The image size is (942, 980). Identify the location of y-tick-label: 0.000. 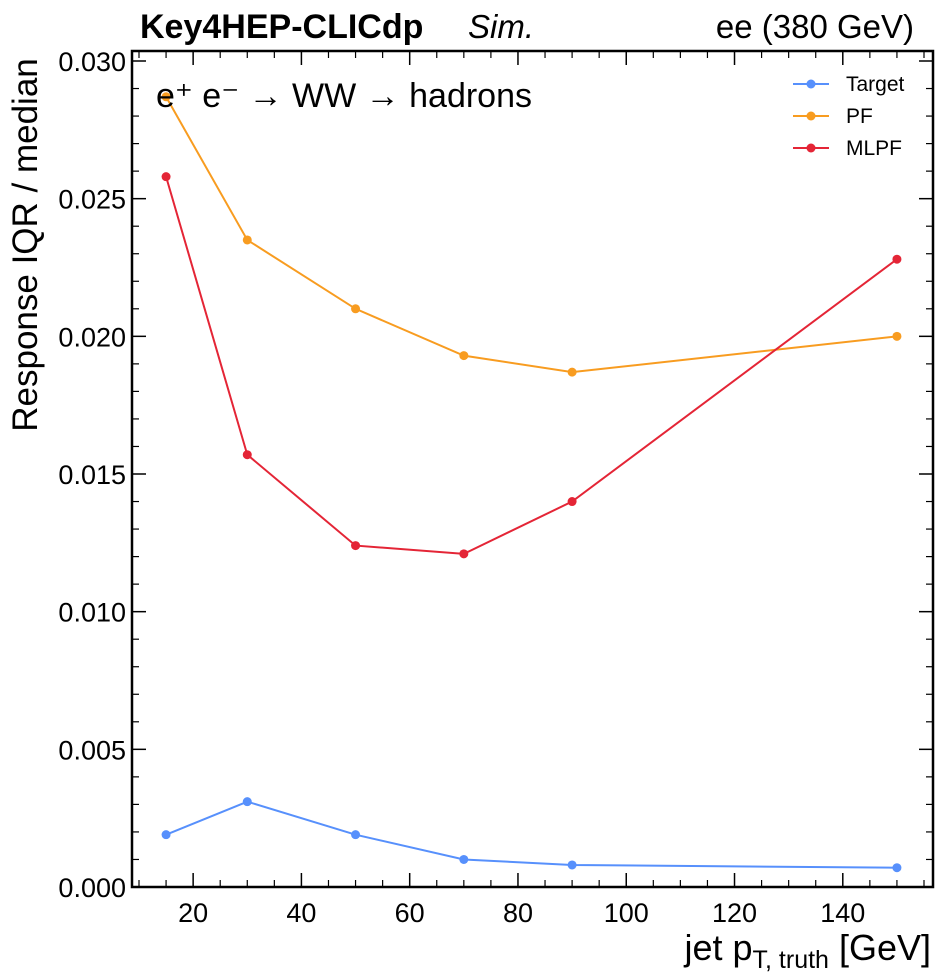
(92, 888).